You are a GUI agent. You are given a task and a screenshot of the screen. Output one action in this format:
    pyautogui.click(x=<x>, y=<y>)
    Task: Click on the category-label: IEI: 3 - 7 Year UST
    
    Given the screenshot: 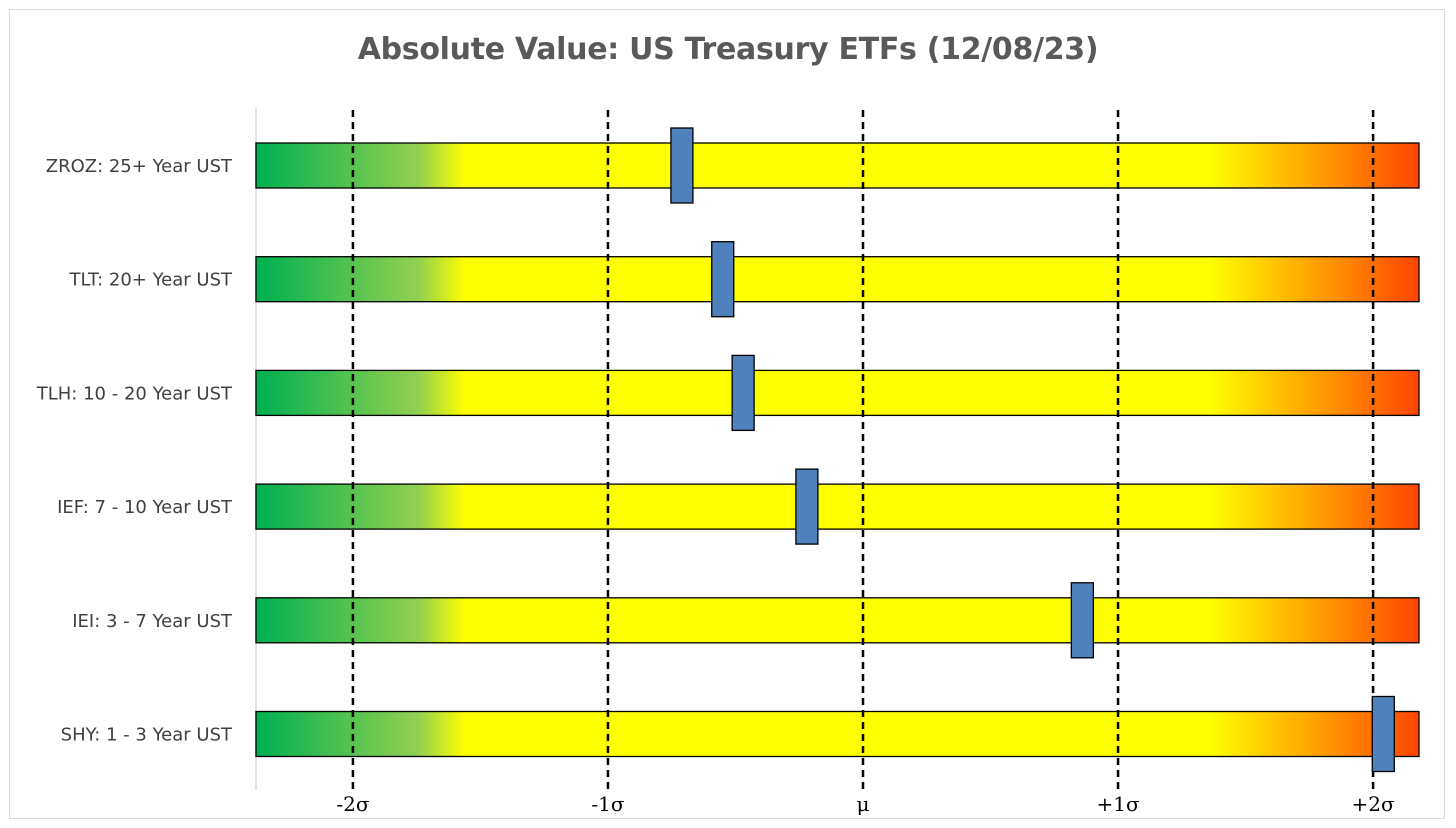 What is the action you would take?
    pyautogui.click(x=152, y=621)
    